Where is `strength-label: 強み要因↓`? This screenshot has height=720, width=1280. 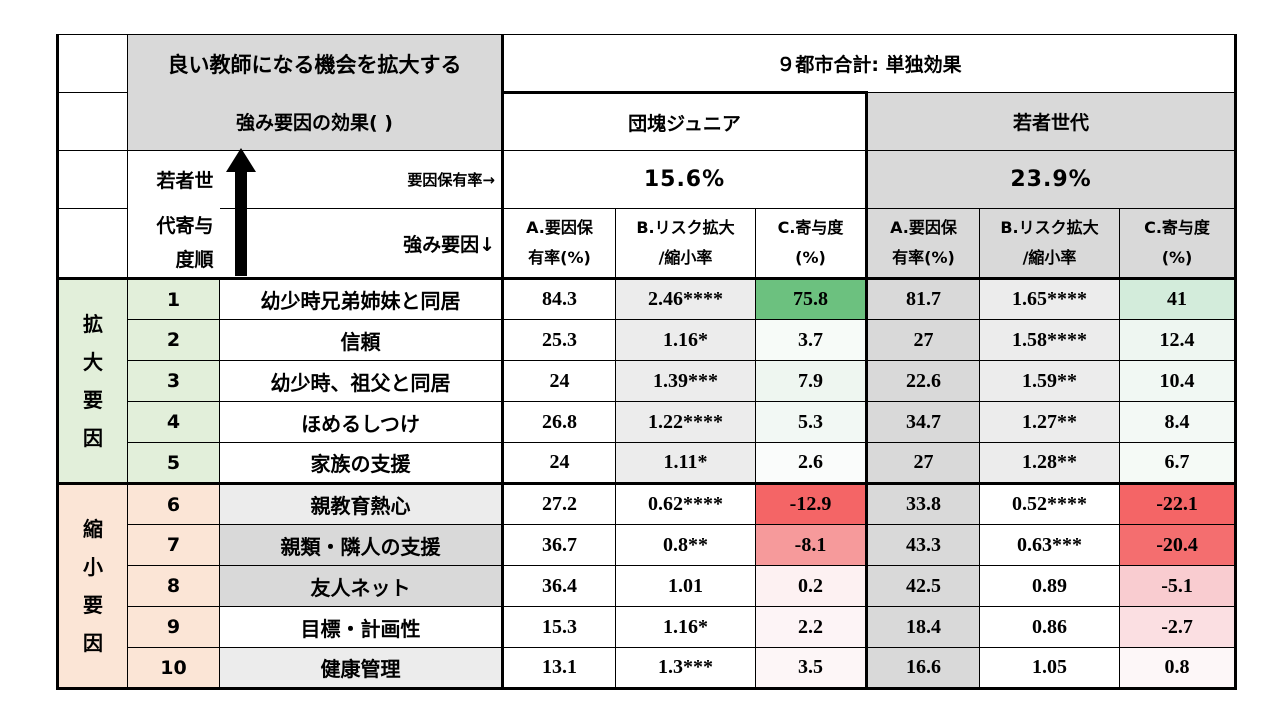 strength-label: 強み要因↓ is located at coordinates (361, 244).